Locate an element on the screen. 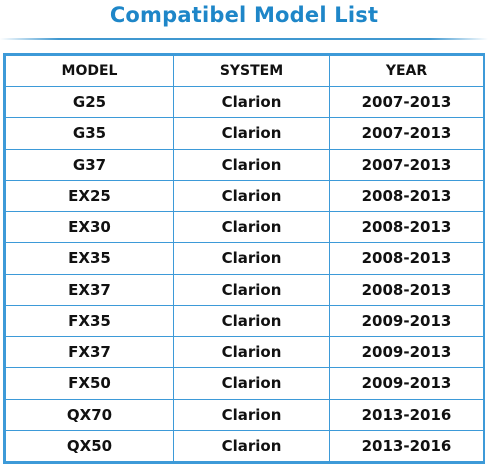 The image size is (488, 465). model-cell: EX30 is located at coordinates (89, 227).